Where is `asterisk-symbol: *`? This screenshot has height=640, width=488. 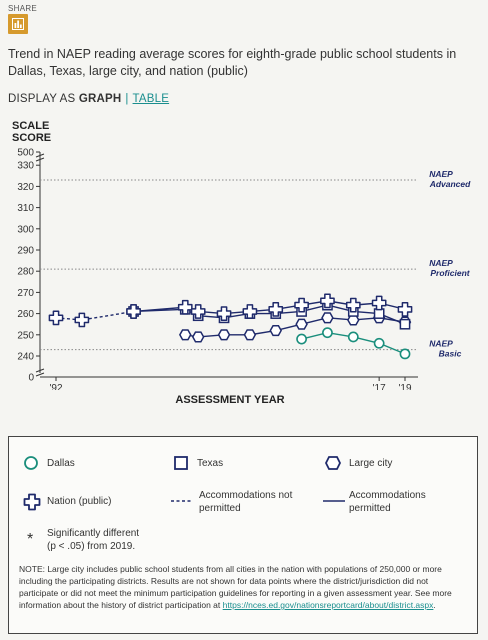 asterisk-symbol: * is located at coordinates (30, 539).